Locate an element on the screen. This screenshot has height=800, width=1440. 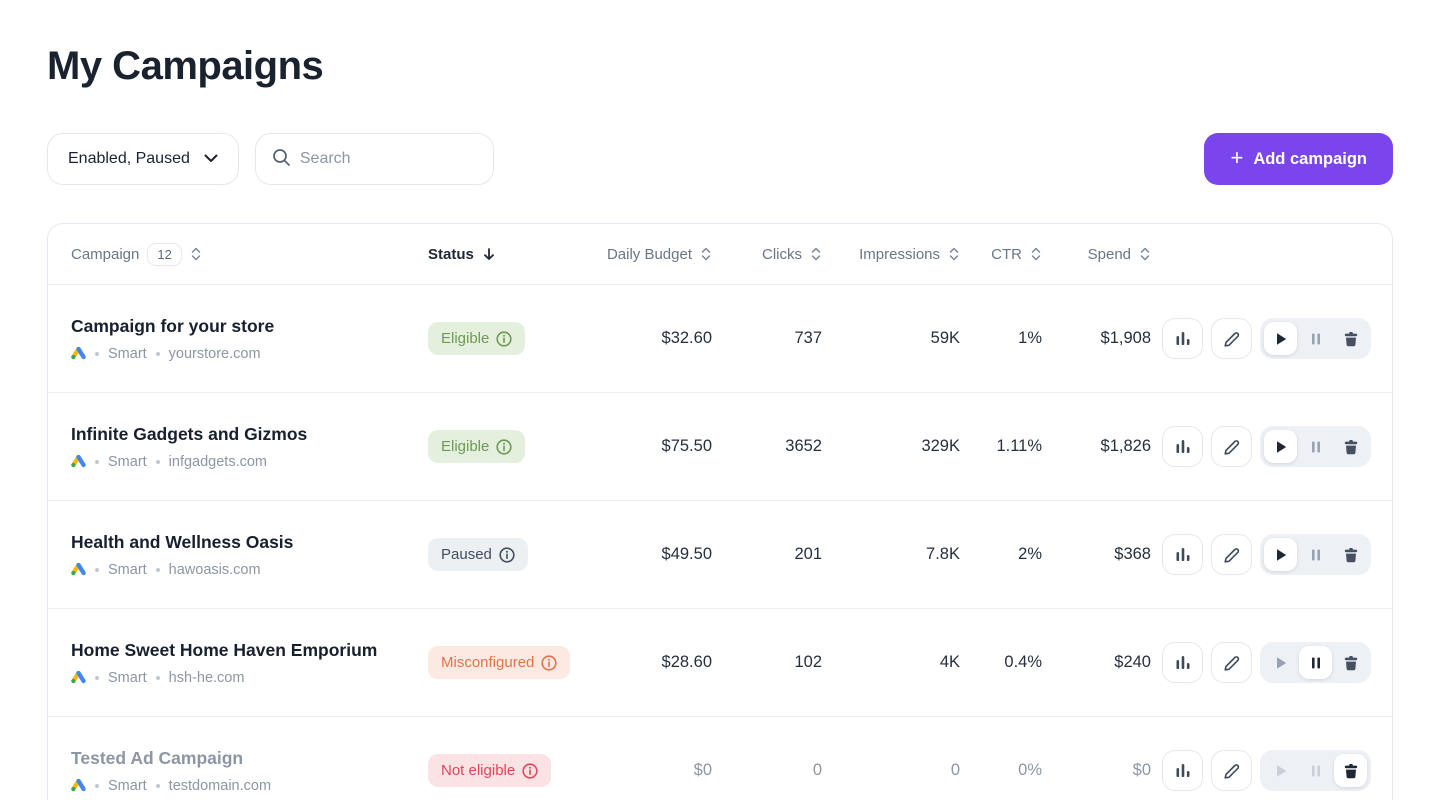
spend-value: $368 is located at coordinates (1132, 554).